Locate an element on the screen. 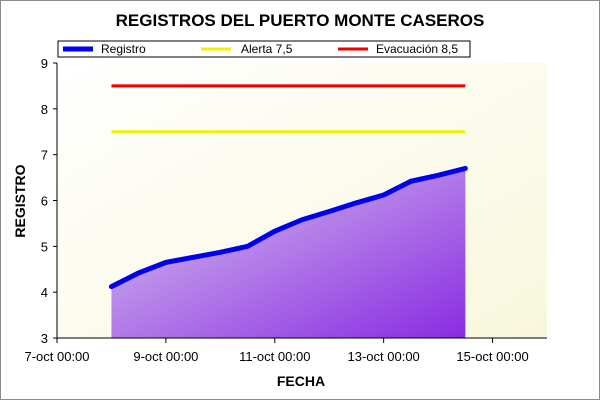 This screenshot has width=600, height=404. y-tick-label: 3 is located at coordinates (44, 338).